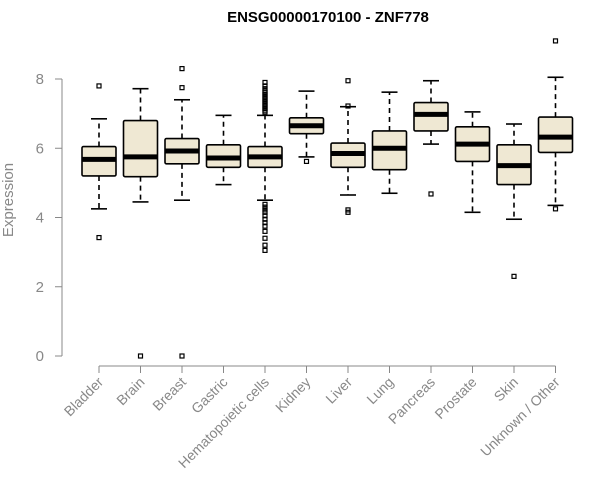 The width and height of the screenshot is (600, 500). I want to click on x-tick-label: Lung, so click(379, 390).